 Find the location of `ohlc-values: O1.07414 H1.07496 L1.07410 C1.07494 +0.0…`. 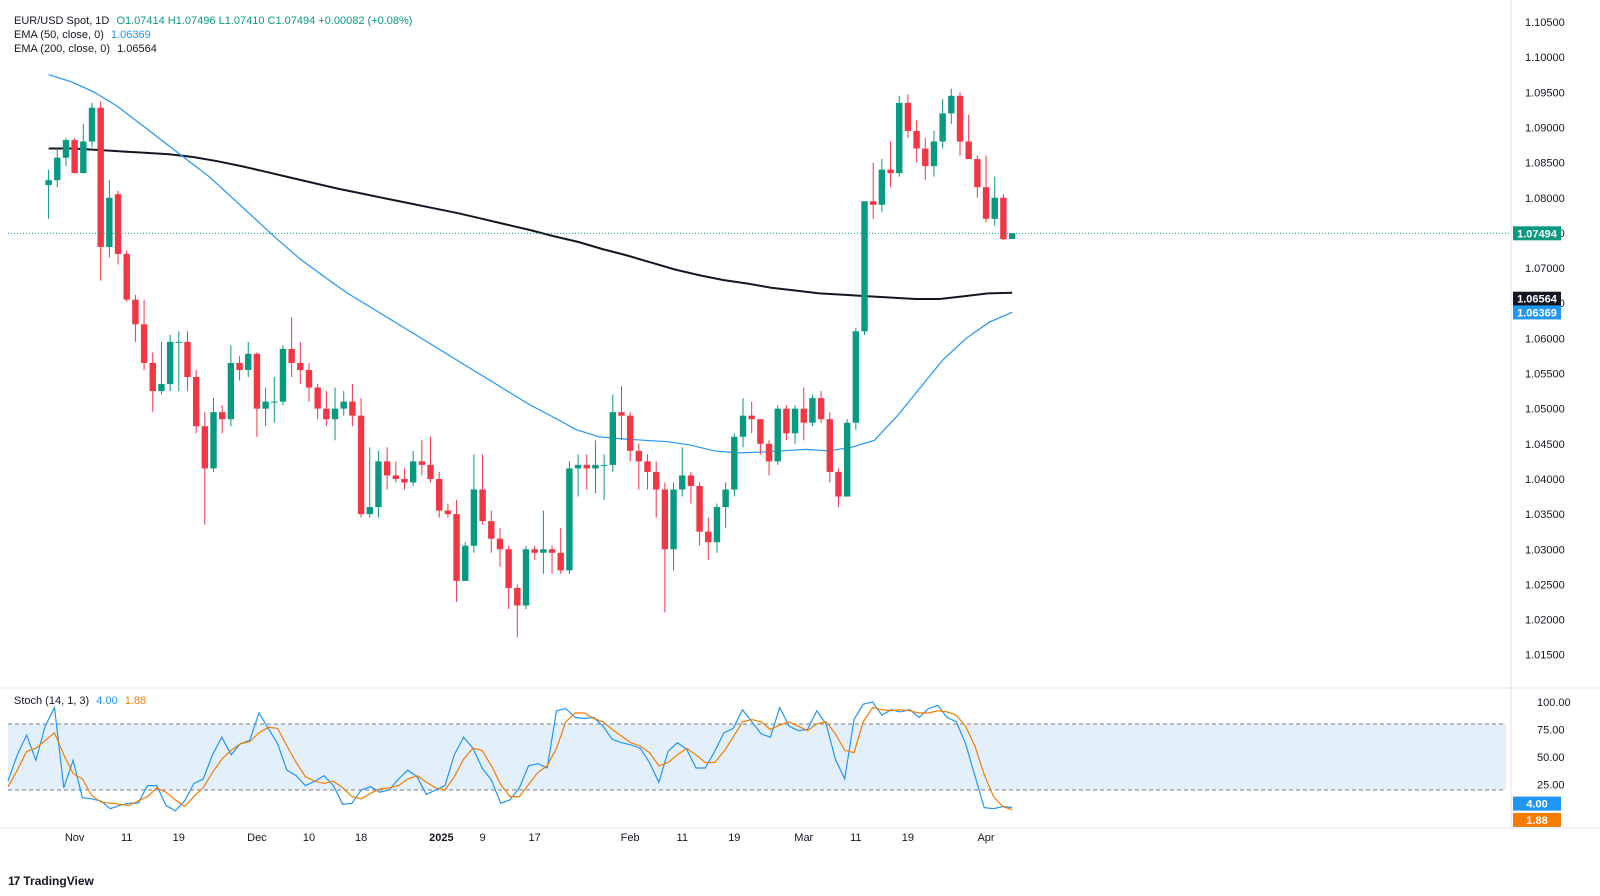

ohlc-values: O1.07414 H1.07496 L1.07410 C1.07494 +0.0… is located at coordinates (264, 21).